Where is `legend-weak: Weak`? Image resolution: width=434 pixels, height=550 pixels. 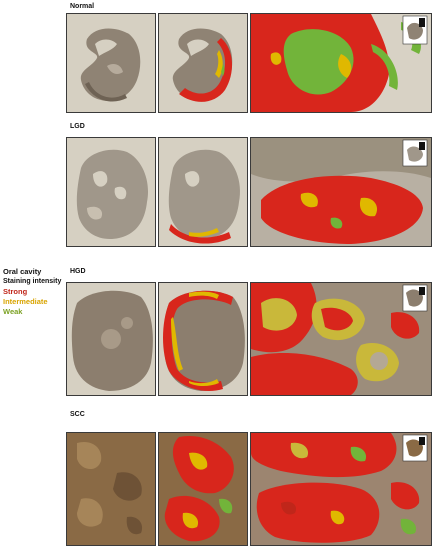 legend-weak: Weak is located at coordinates (13, 311).